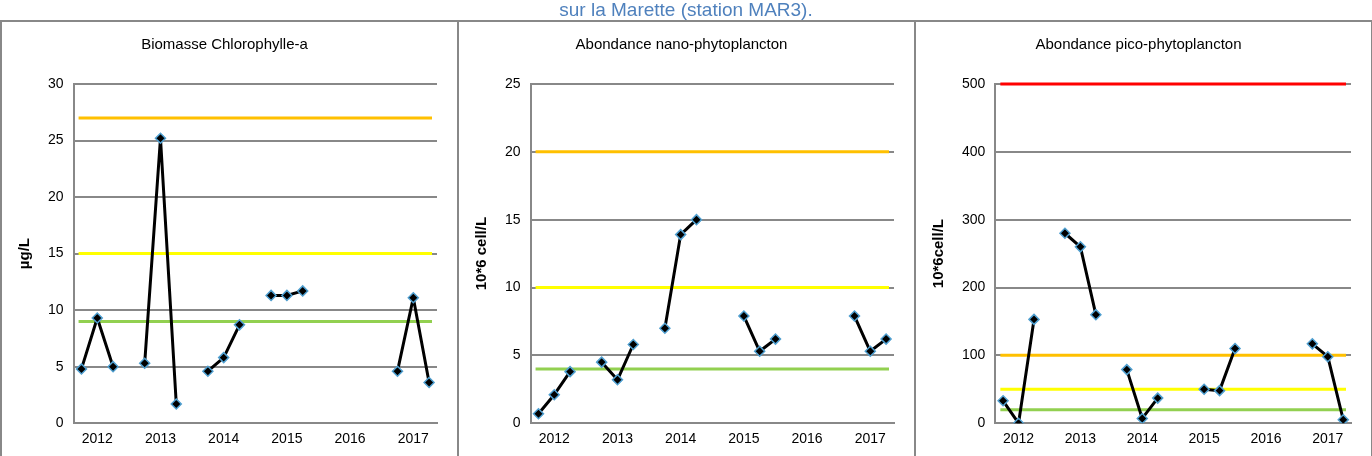 The height and width of the screenshot is (456, 1372). Describe the element at coordinates (686, 11) in the screenshot. I see `text: sur la Marette (station MAR3).` at that location.